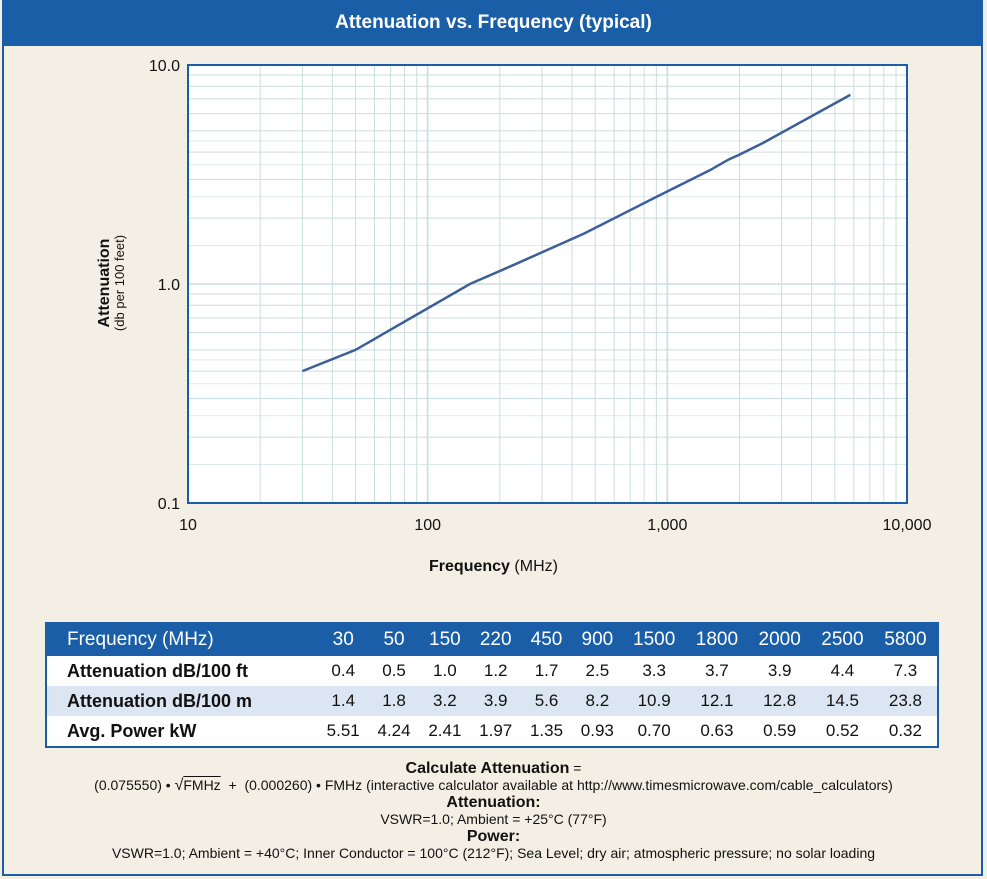 The height and width of the screenshot is (879, 987). Describe the element at coordinates (282, 785) in the screenshot. I see `calc-coef2: (0.000260) •` at that location.